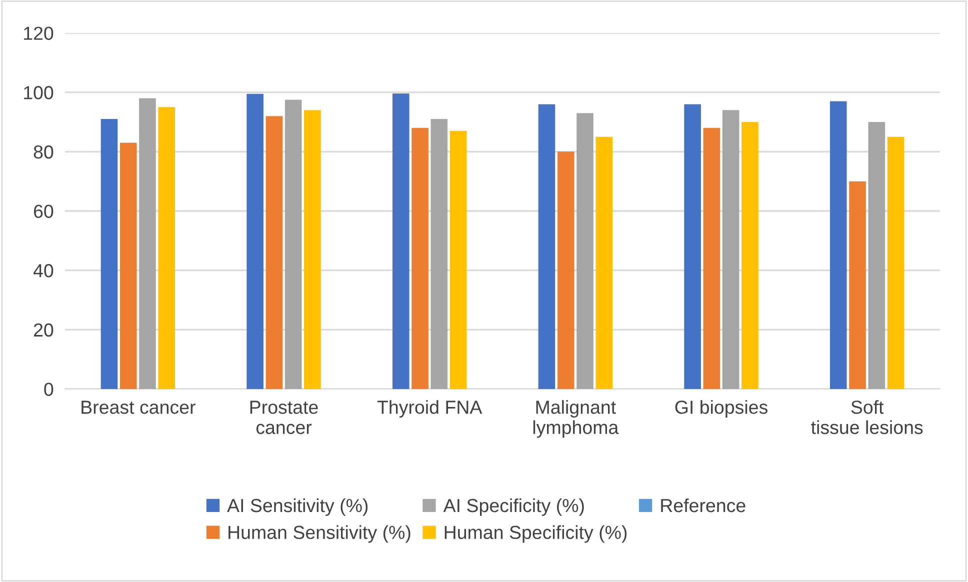  Describe the element at coordinates (39, 33) in the screenshot. I see `y-tick-label: 120` at that location.